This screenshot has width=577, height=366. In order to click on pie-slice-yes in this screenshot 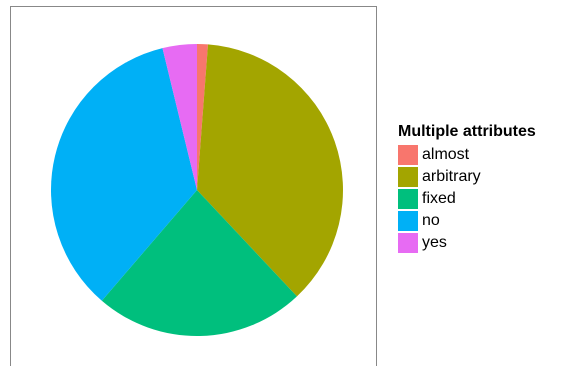, I will do `click(179, 117)`.